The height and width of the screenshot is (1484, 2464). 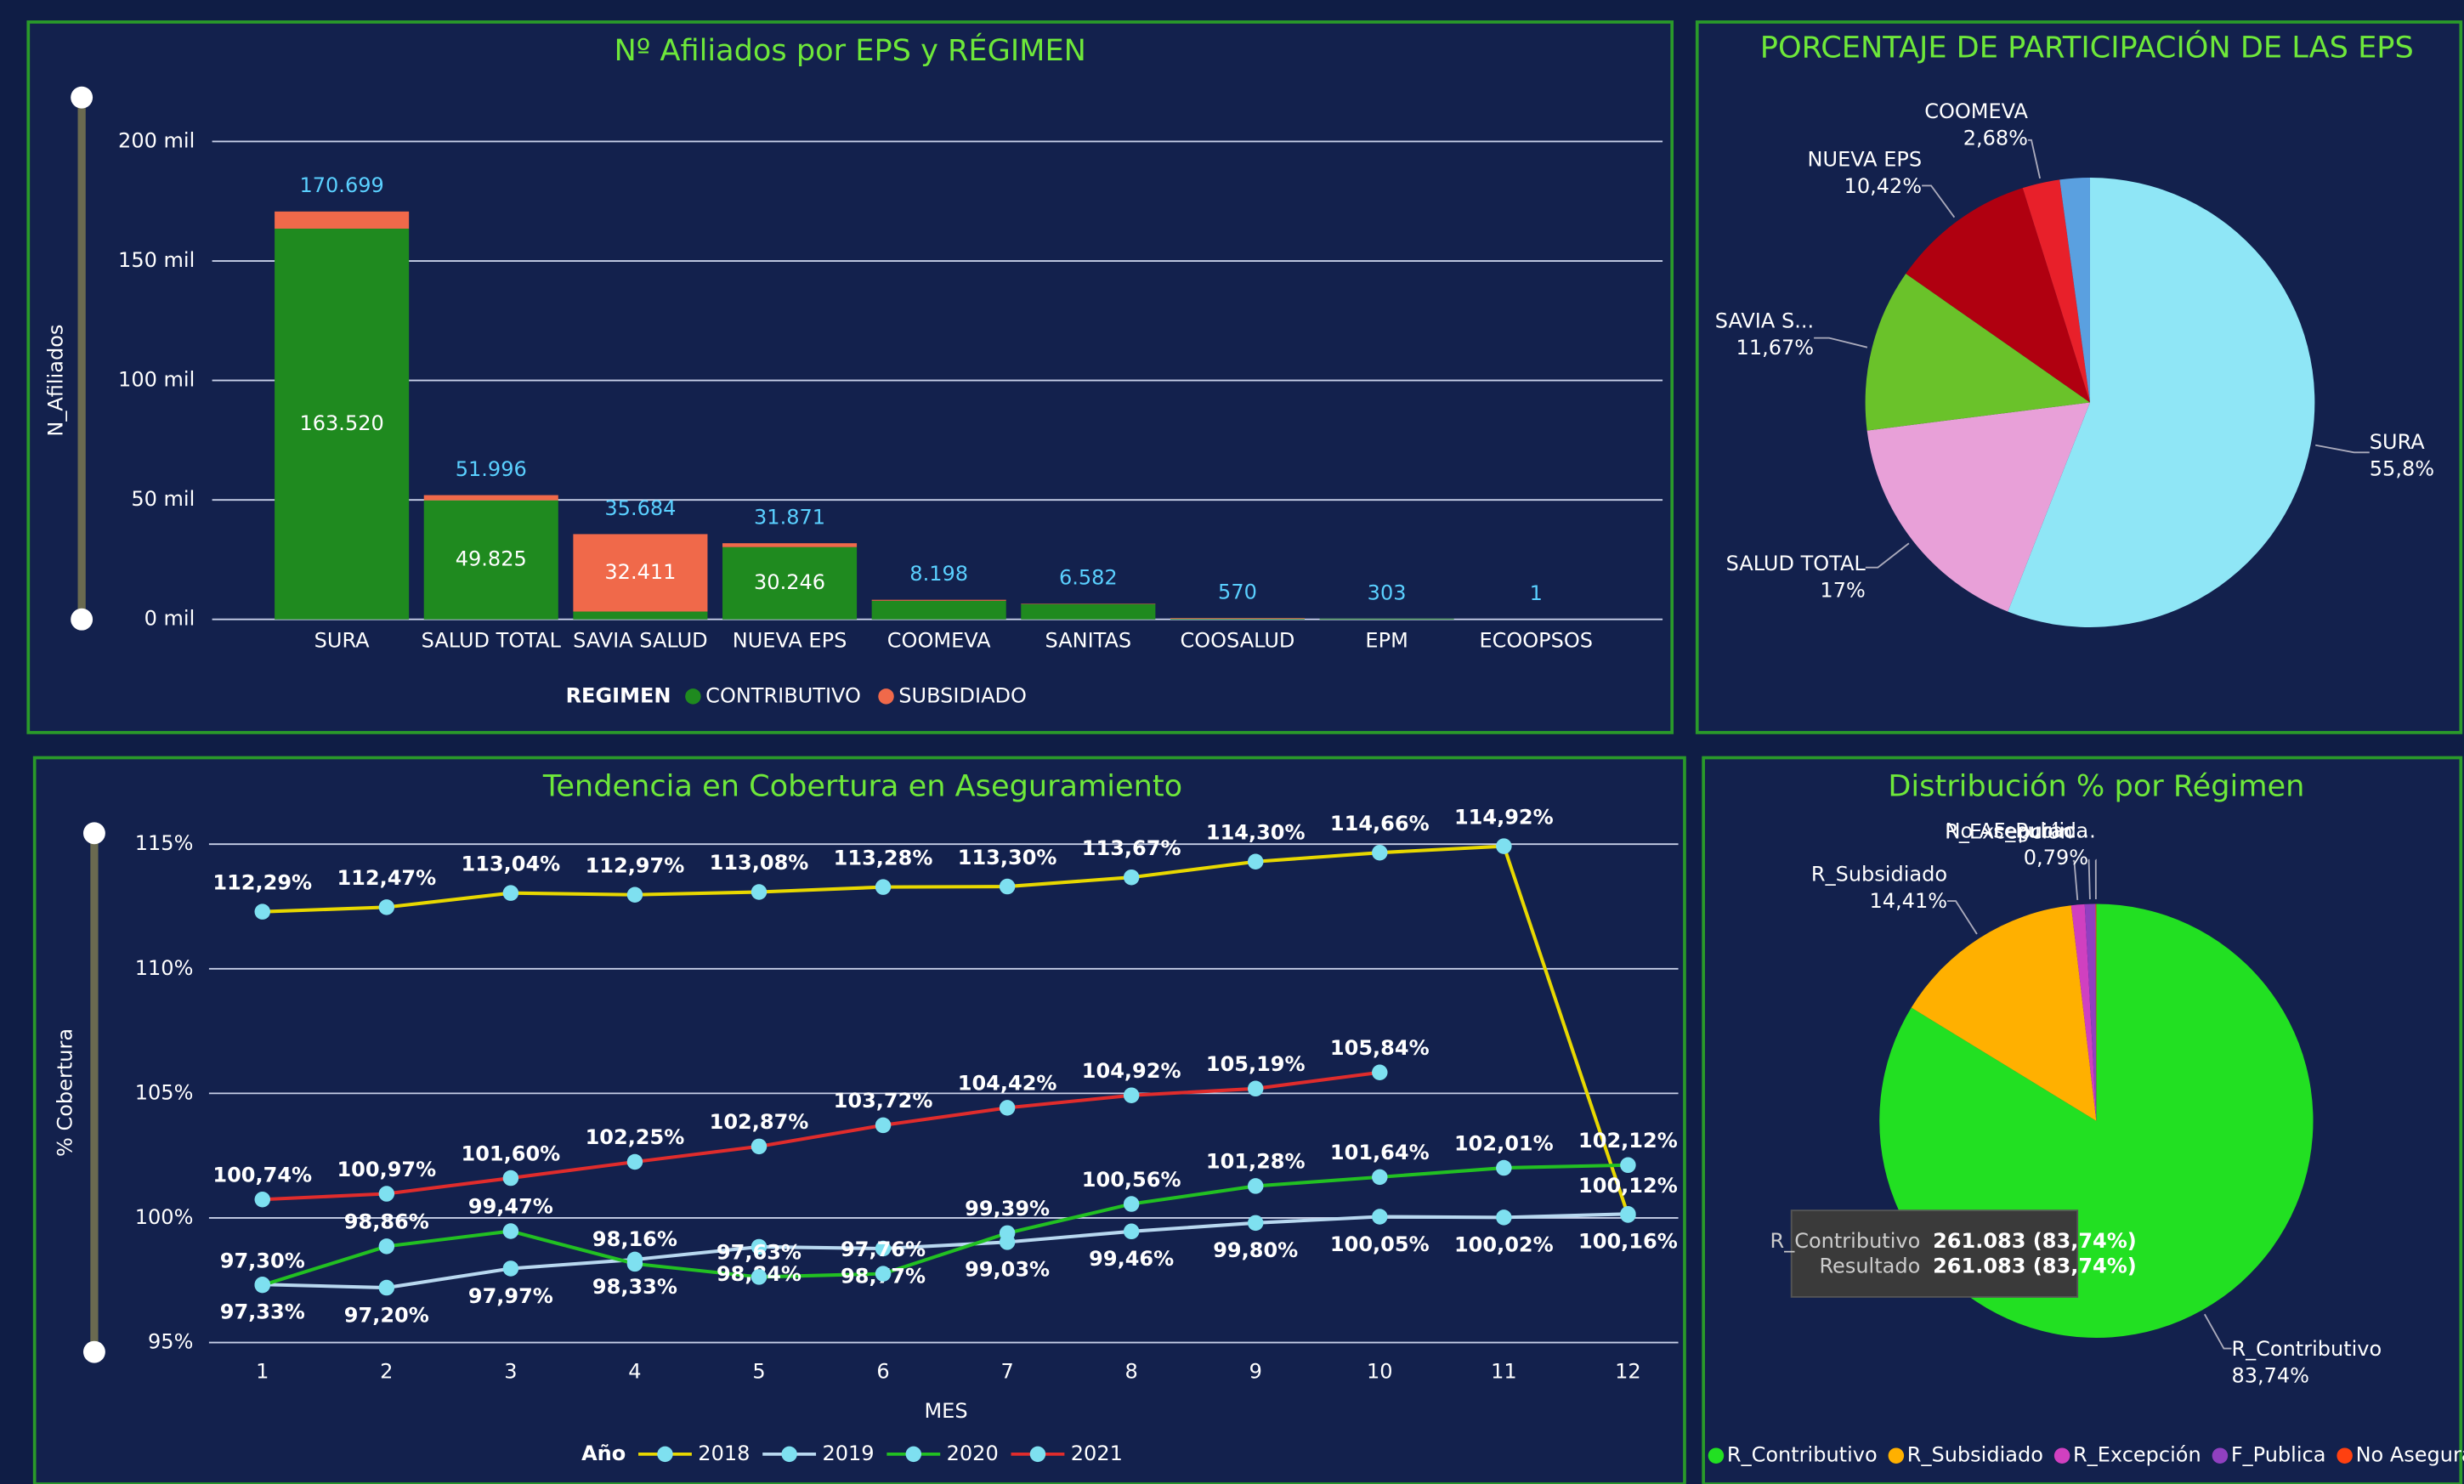 What do you see at coordinates (262, 882) in the screenshot?
I see `point-label: 112,29%` at bounding box center [262, 882].